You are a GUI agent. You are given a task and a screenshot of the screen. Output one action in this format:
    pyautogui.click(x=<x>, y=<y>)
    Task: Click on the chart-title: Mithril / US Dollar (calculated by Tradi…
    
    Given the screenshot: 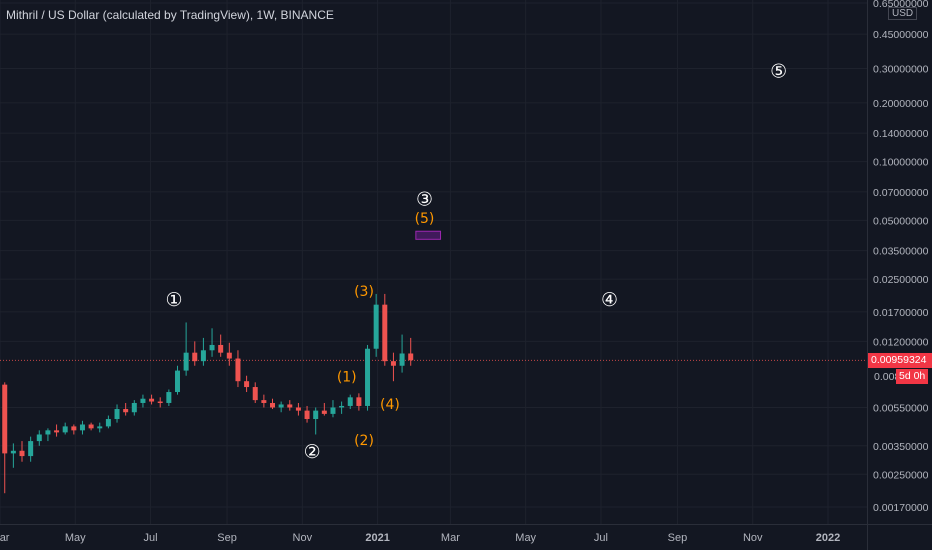 What is the action you would take?
    pyautogui.click(x=170, y=15)
    